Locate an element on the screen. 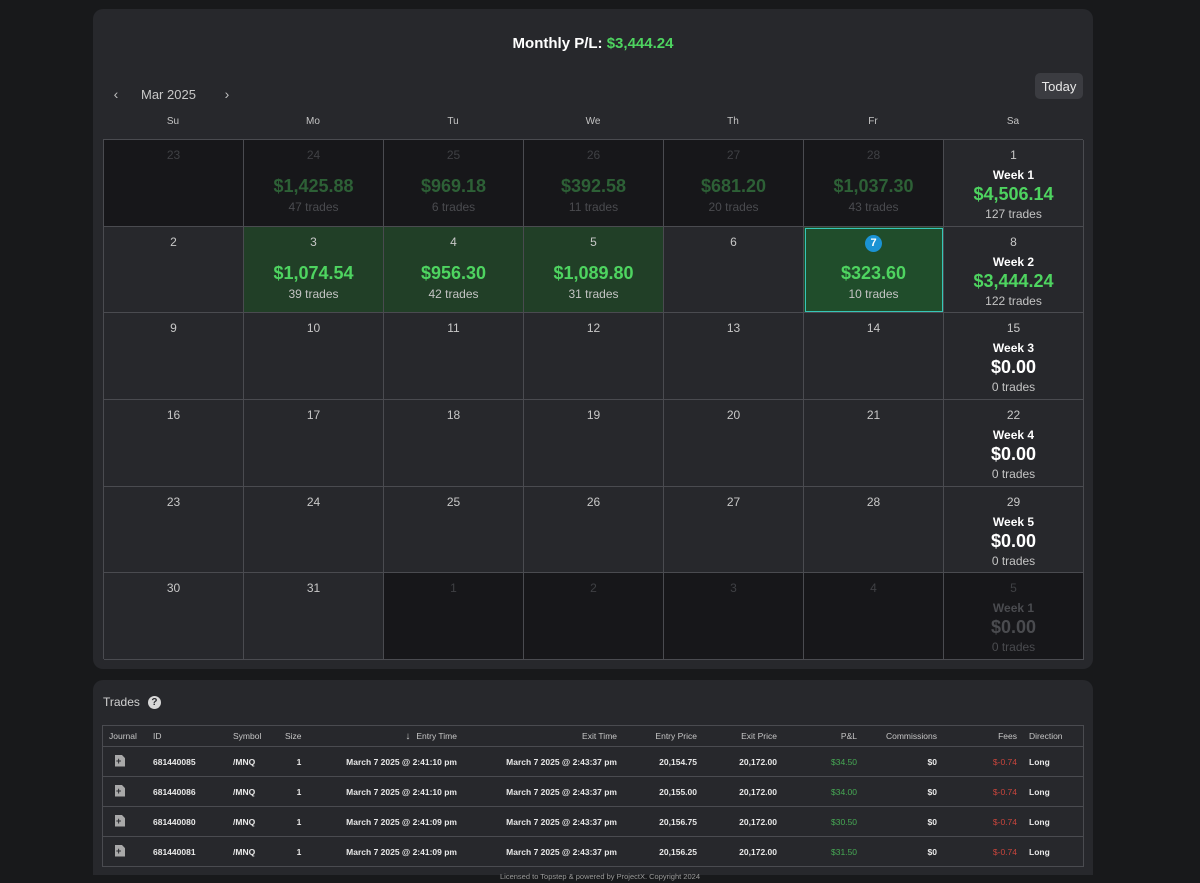 This screenshot has height=883, width=1200. sort-down-icon: ↓ is located at coordinates (408, 736).